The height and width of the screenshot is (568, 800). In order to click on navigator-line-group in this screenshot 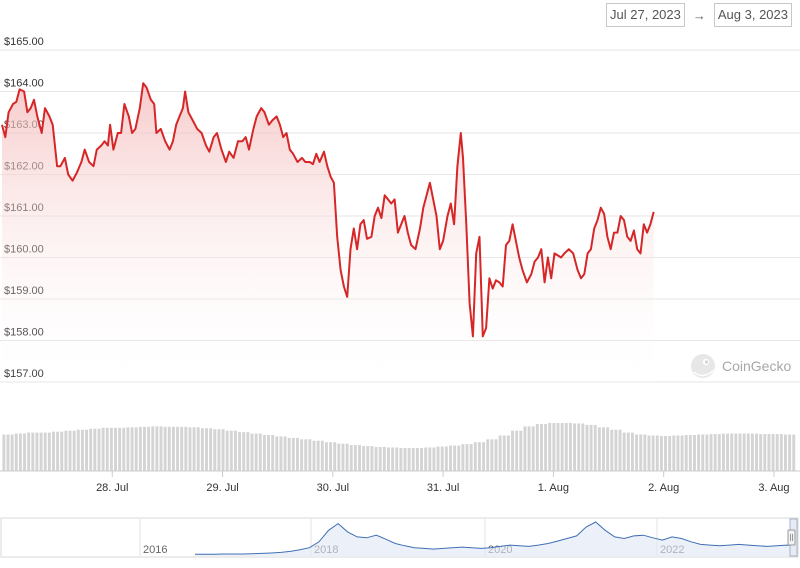, I will do `click(496, 538)`.